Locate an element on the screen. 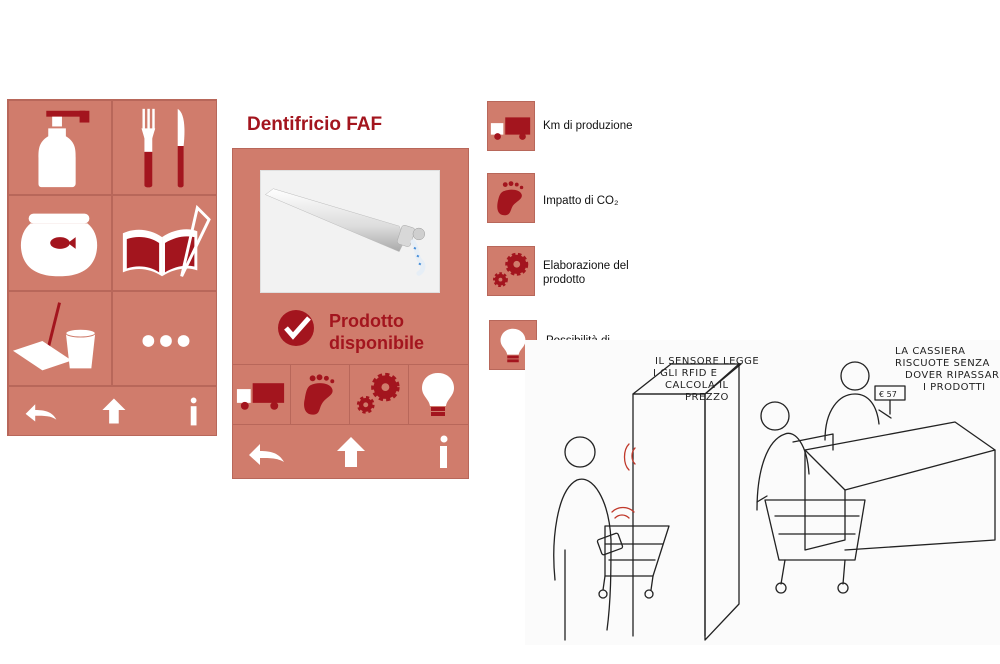 The width and height of the screenshot is (1000, 664). toothpaste-tube-illustration is located at coordinates (345, 232).